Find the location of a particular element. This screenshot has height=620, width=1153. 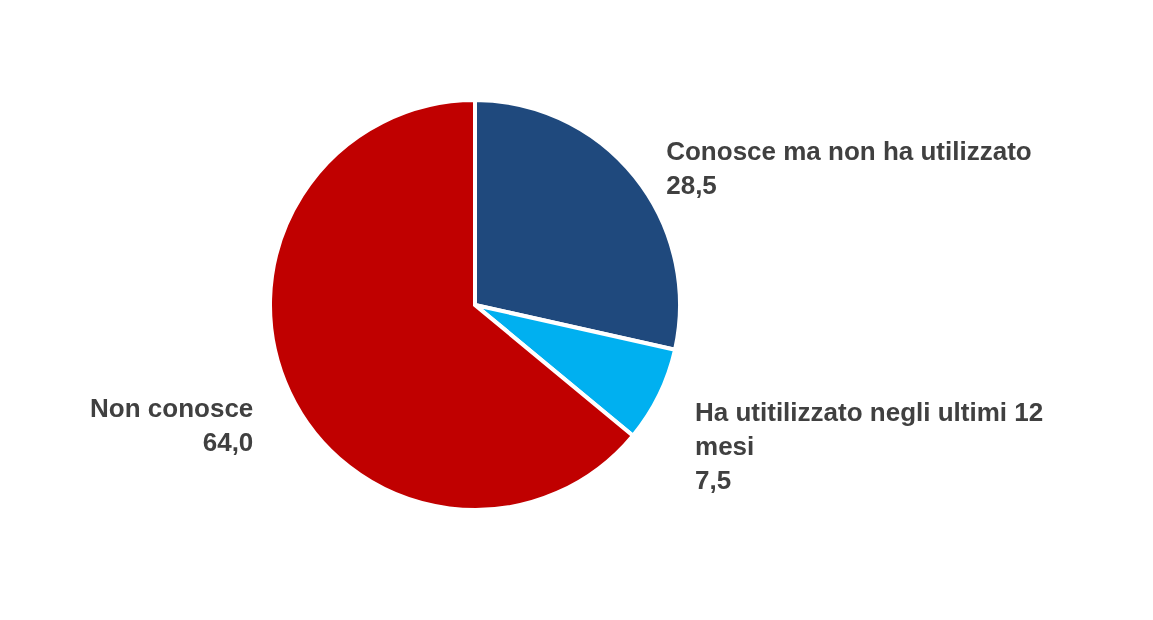

slice-label: Non conosce is located at coordinates (172, 408).